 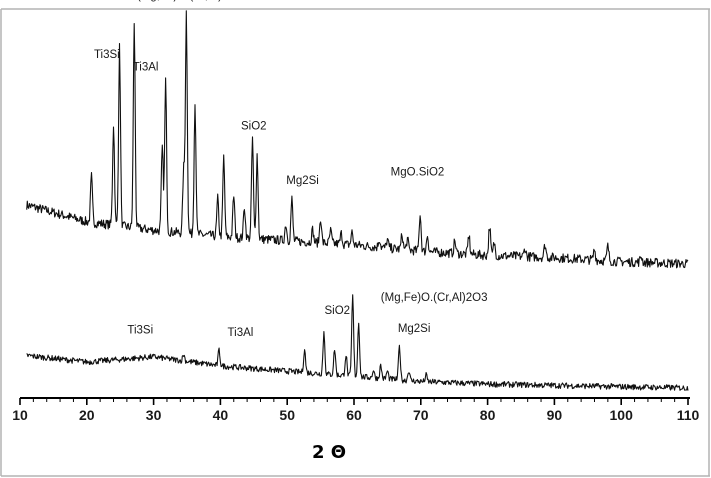 I want to click on x-tick-label-100: 100, so click(x=622, y=415).